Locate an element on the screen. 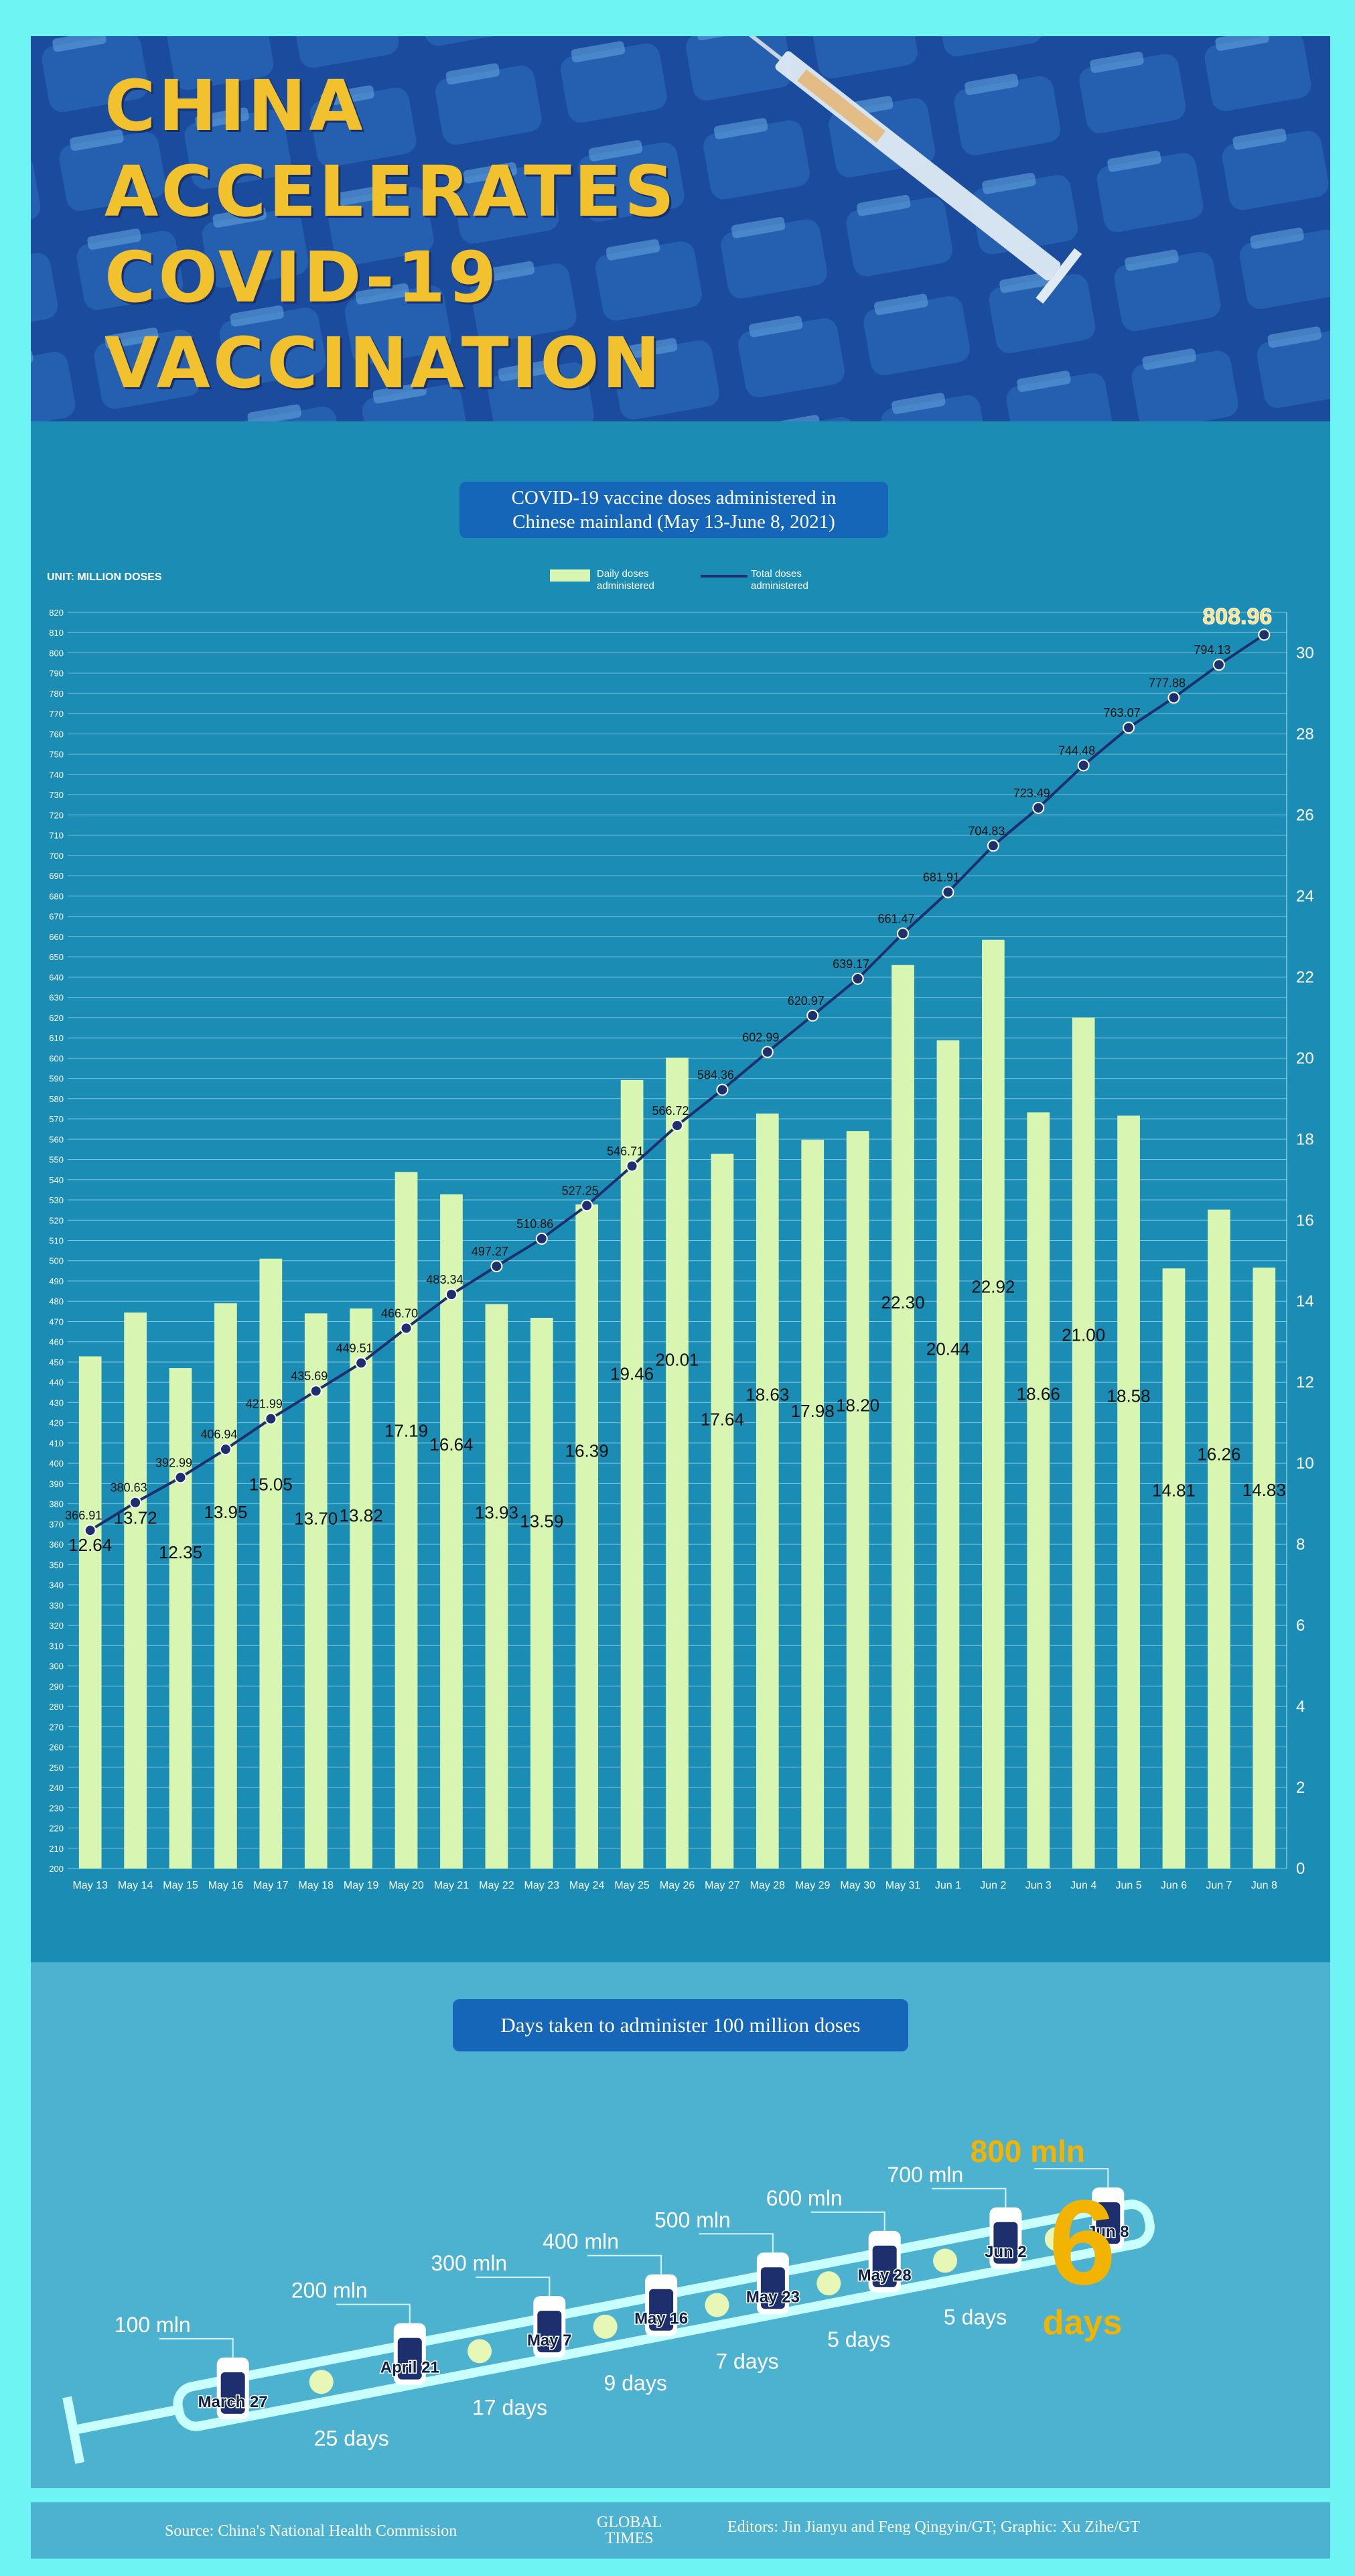 The height and width of the screenshot is (2576, 1355). left-tick-label: 750 is located at coordinates (56, 755).